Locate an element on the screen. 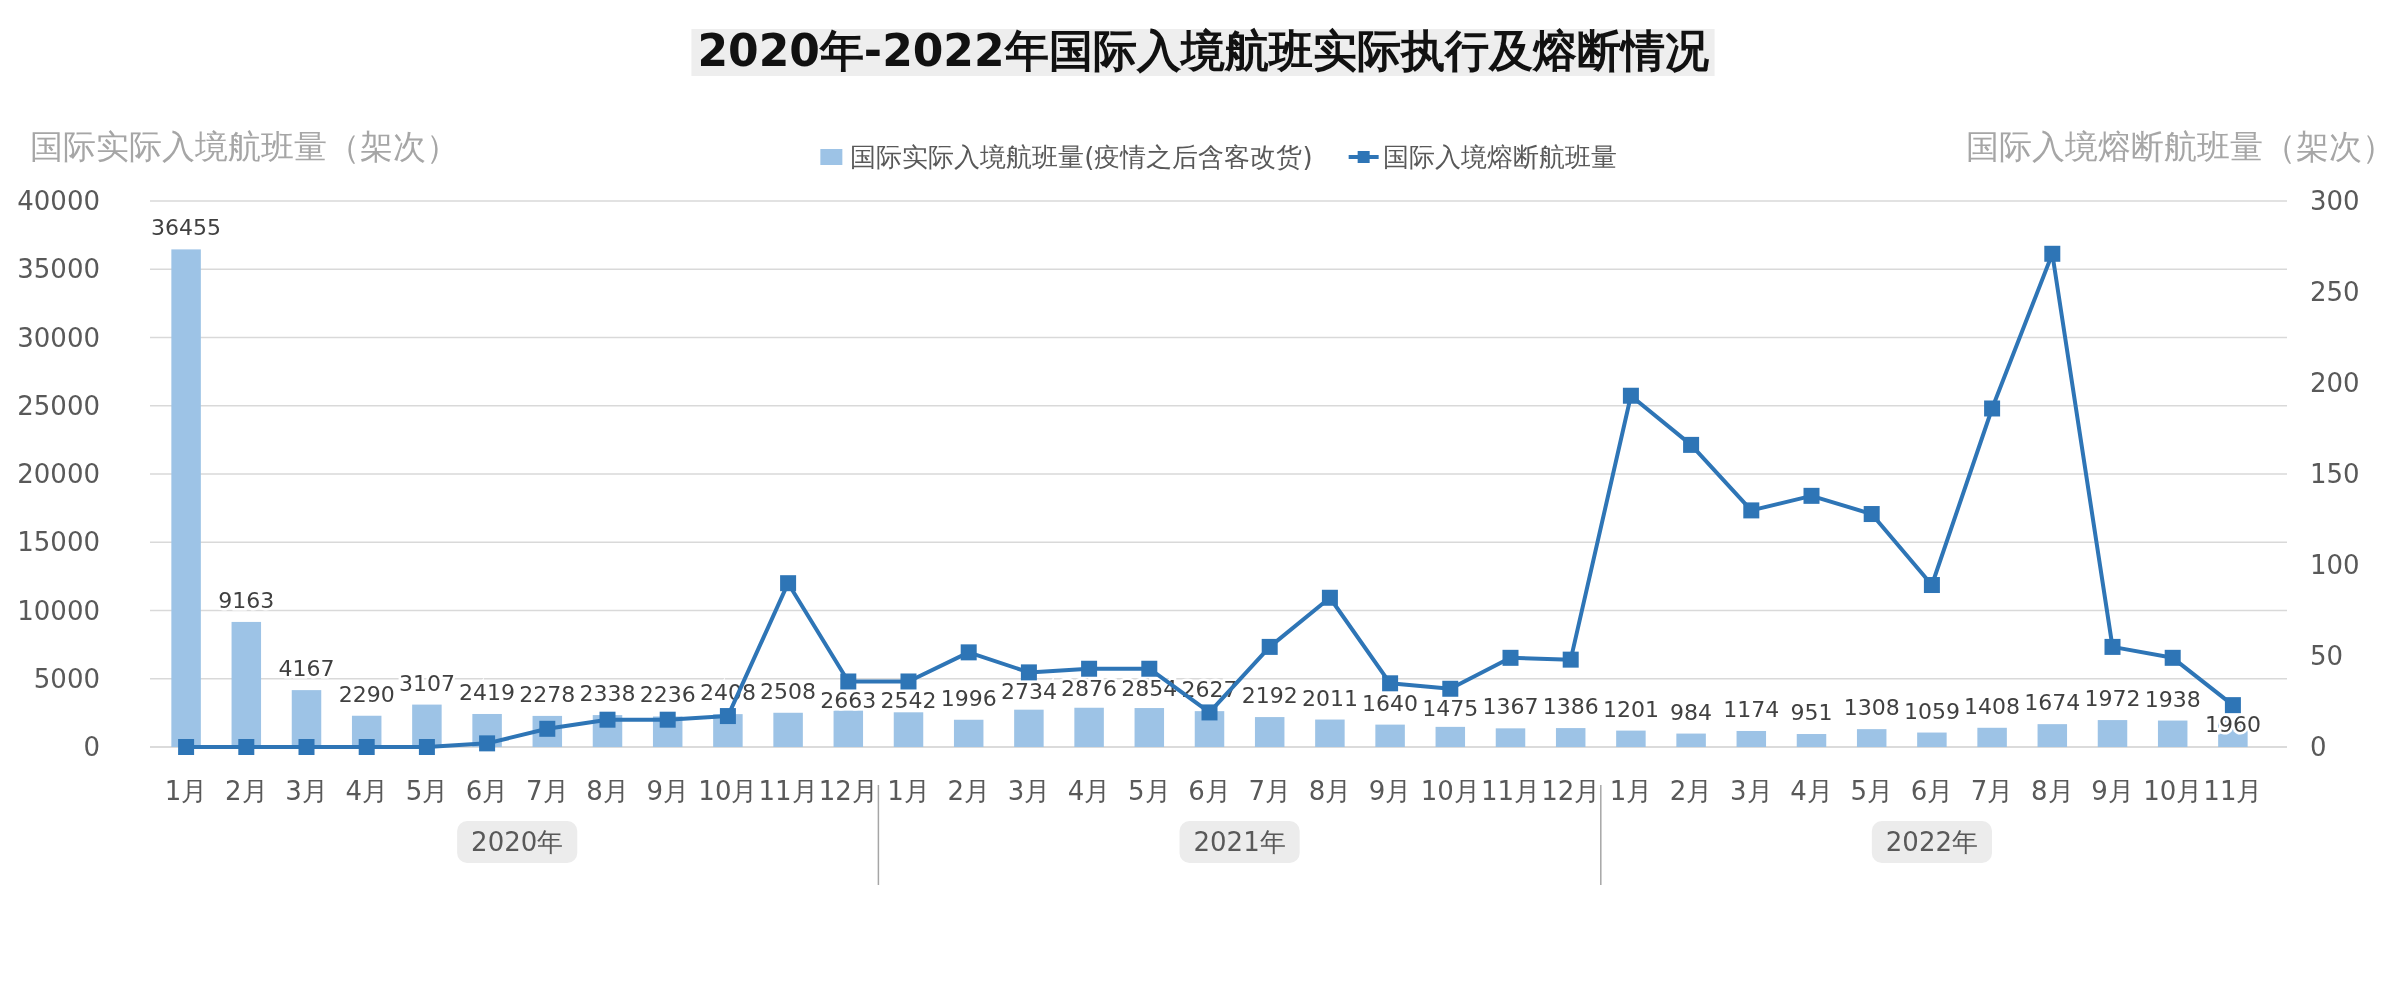 This screenshot has width=2407, height=995. data-label: 4167 is located at coordinates (306, 669).